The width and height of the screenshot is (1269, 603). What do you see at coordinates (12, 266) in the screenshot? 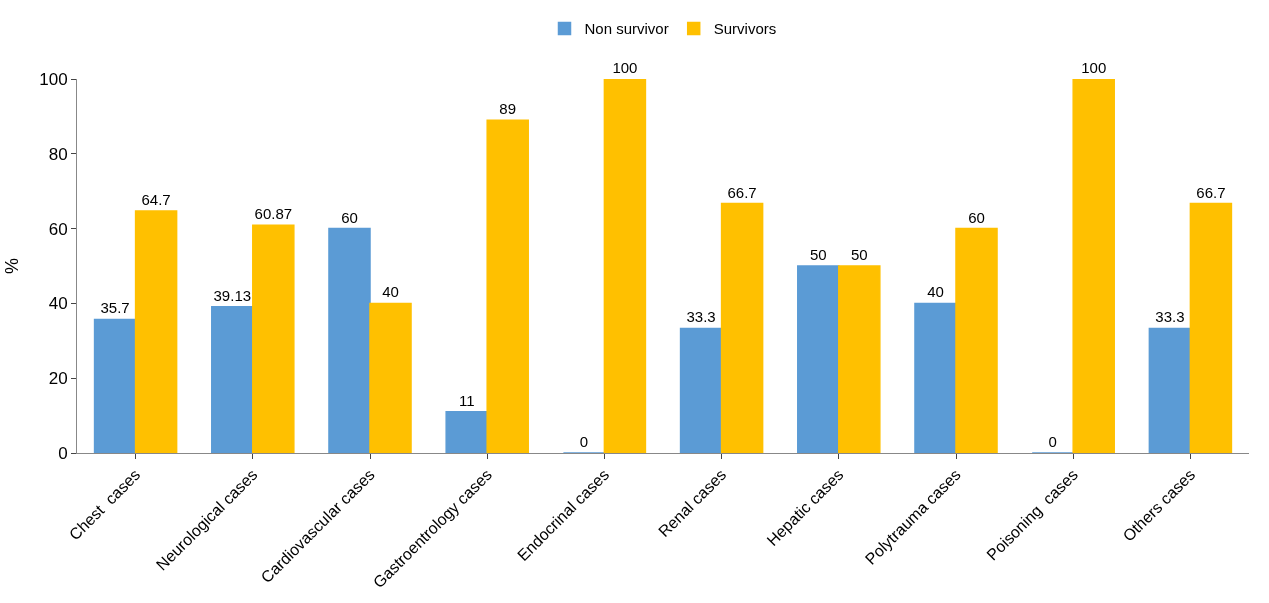
I see `y-axis-title: %` at bounding box center [12, 266].